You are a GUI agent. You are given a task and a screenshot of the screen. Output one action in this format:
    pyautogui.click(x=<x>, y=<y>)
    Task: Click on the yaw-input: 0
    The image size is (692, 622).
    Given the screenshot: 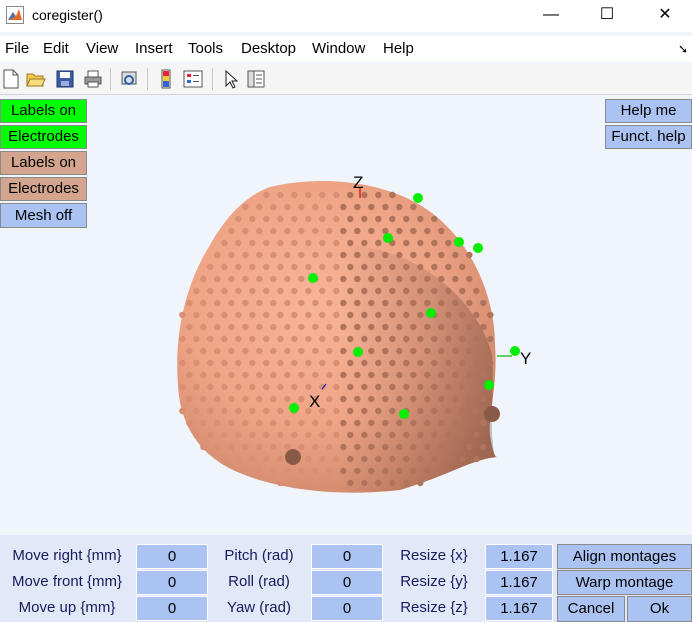 What is the action you would take?
    pyautogui.click(x=347, y=608)
    